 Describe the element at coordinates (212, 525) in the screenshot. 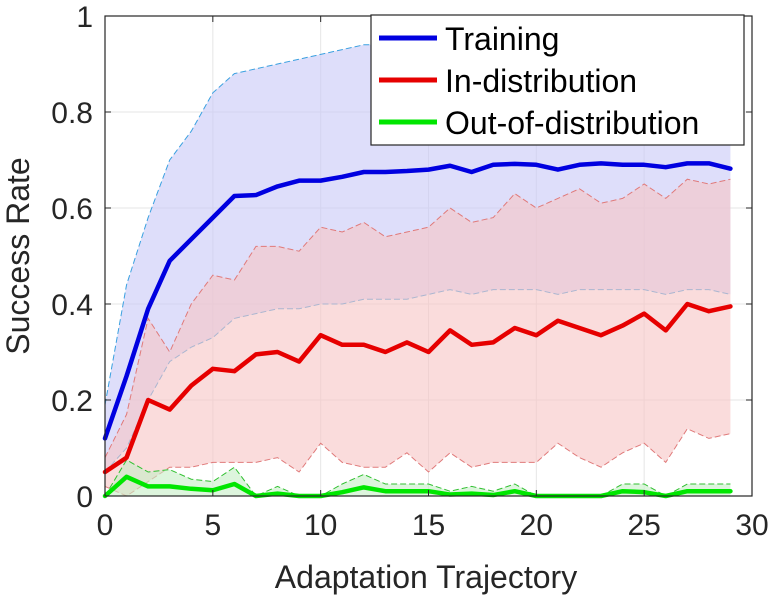

I see `x-tick-label: 5` at that location.